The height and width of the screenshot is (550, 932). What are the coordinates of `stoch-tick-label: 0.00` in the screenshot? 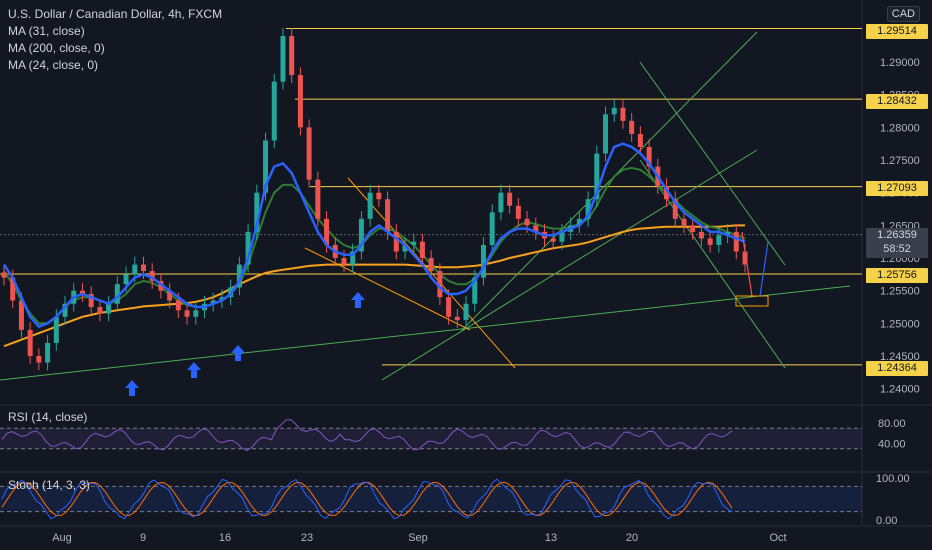 It's located at (886, 521).